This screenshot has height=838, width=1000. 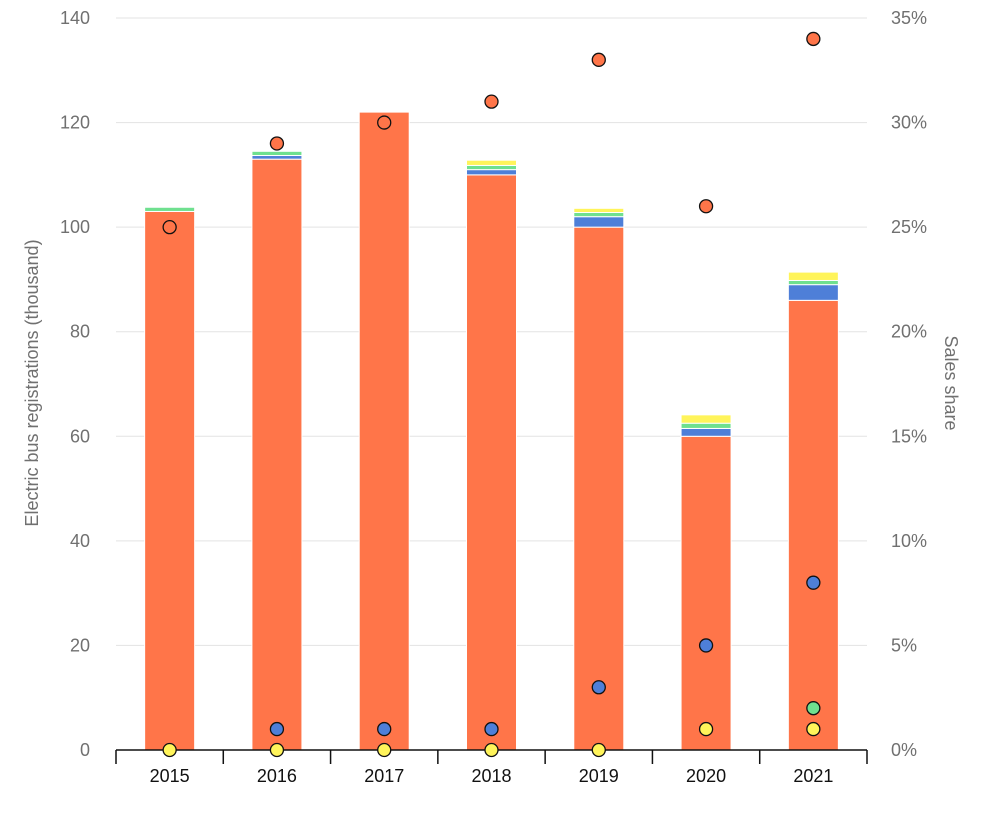 I want to click on x-tick-label: 2015, so click(x=170, y=776).